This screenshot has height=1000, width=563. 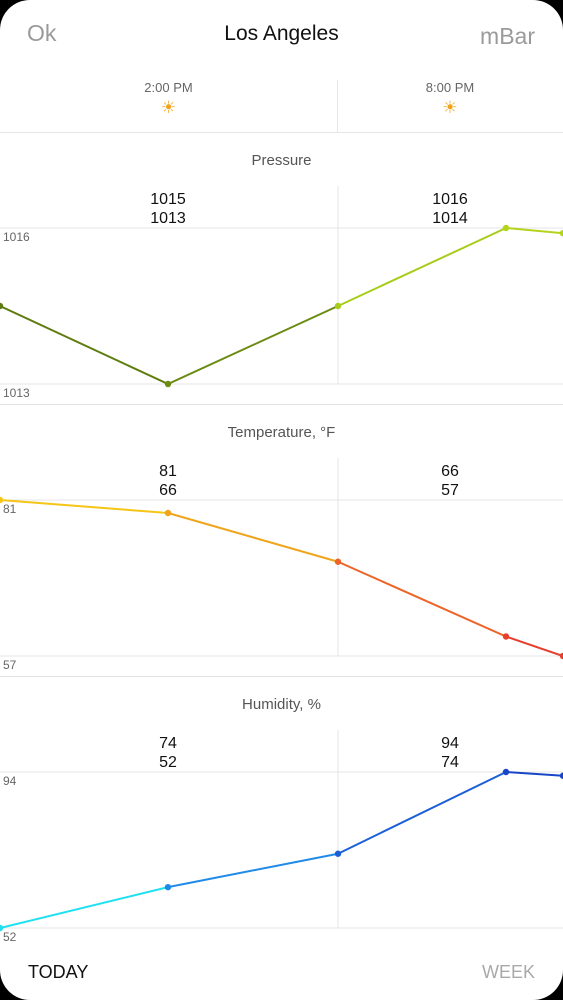 I want to click on humidity-col1-low: 52, so click(x=168, y=762).